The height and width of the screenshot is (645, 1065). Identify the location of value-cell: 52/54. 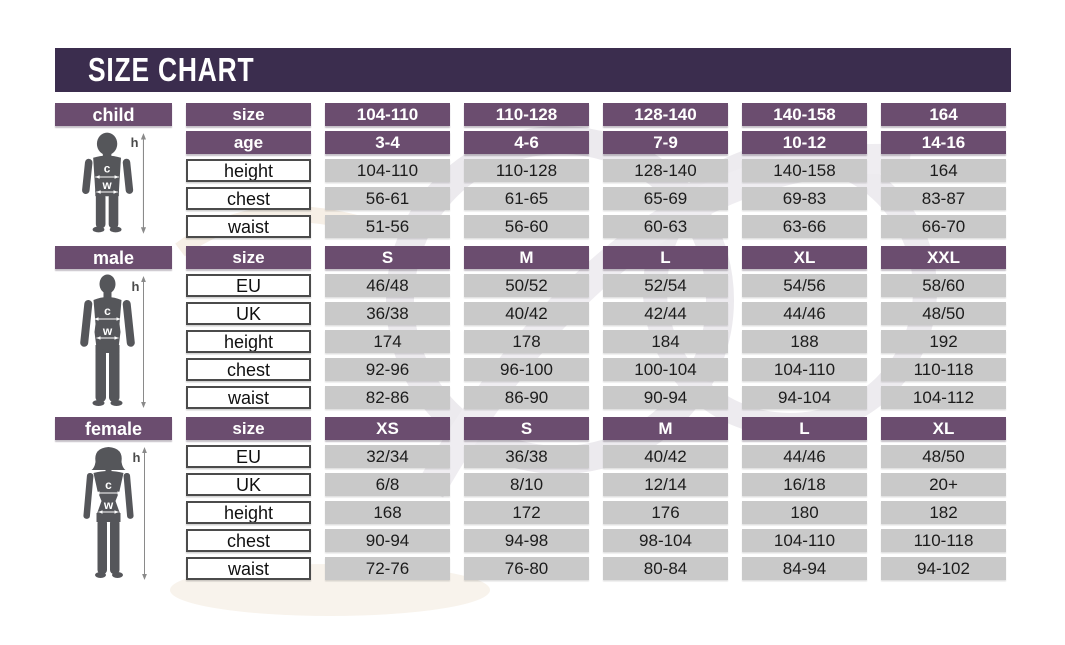
(665, 285).